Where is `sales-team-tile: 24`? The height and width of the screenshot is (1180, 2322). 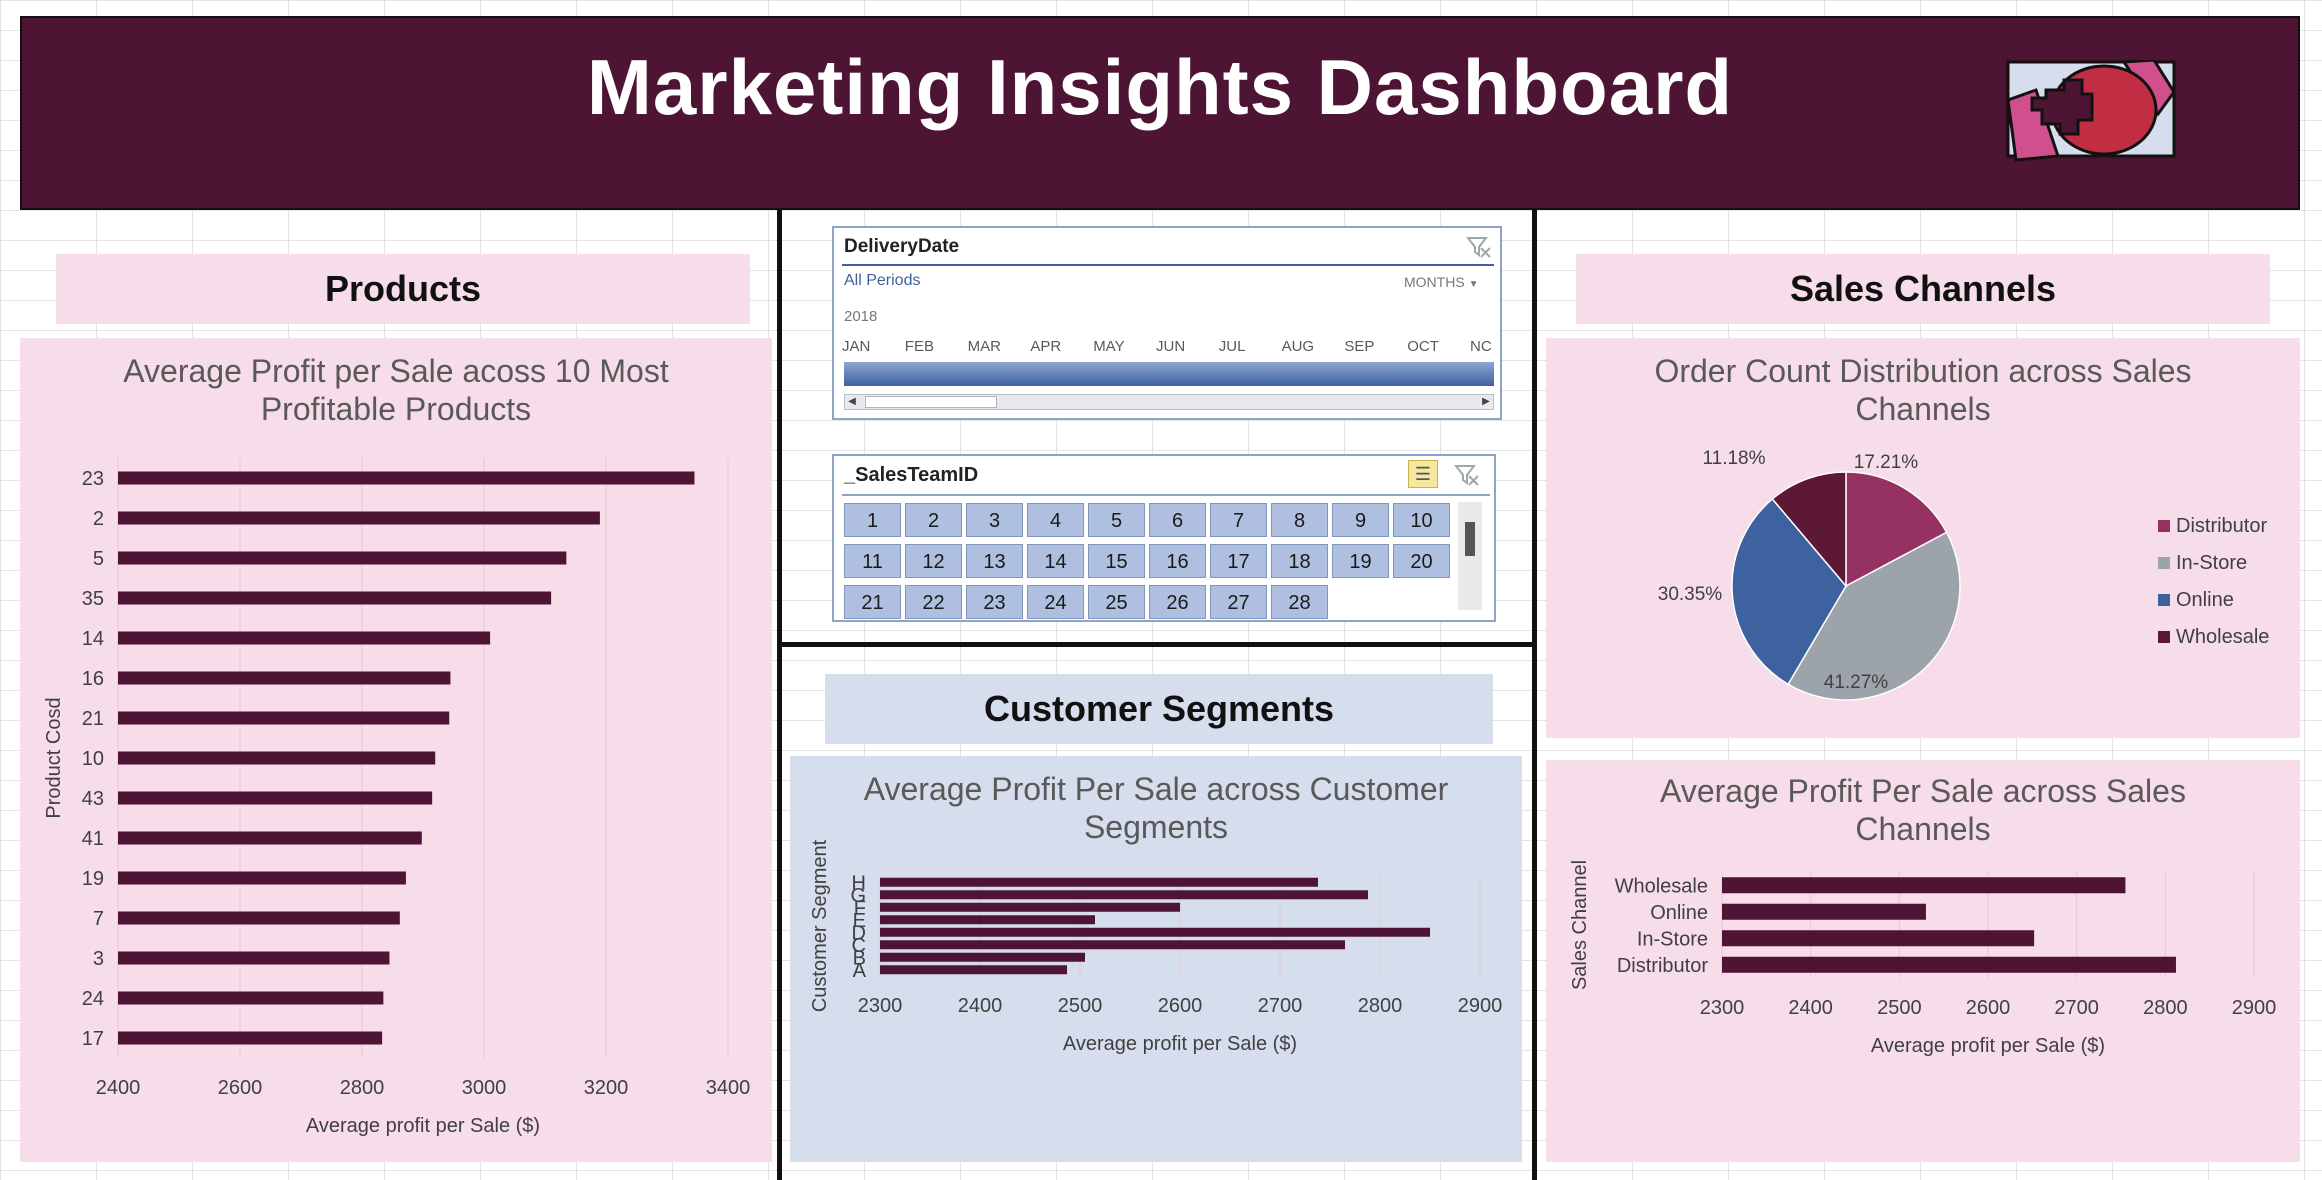 sales-team-tile: 24 is located at coordinates (1055, 602).